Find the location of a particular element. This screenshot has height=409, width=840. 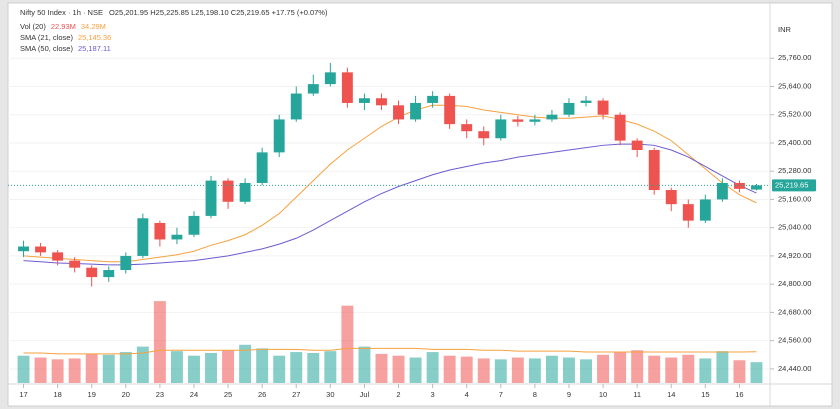

x-tick-label: 11 is located at coordinates (637, 394).